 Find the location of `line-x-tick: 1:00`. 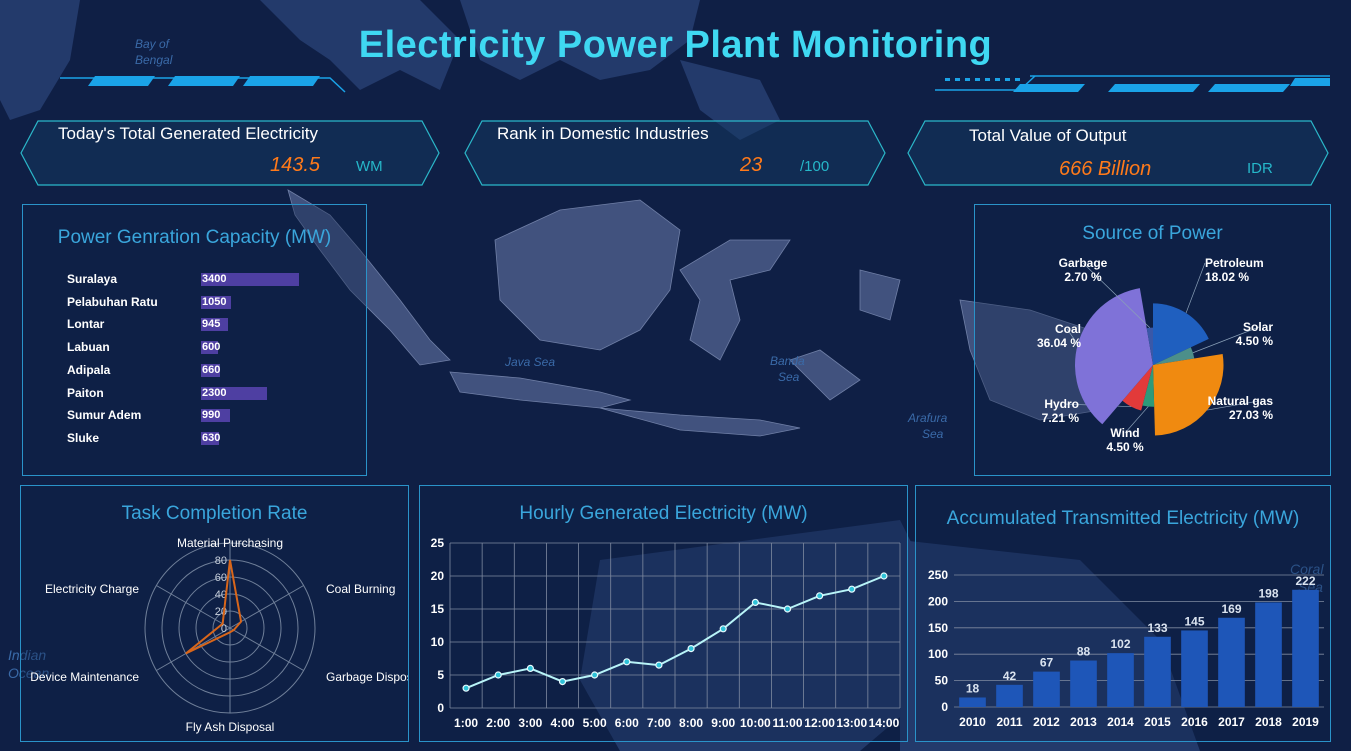

line-x-tick: 1:00 is located at coordinates (466, 723).